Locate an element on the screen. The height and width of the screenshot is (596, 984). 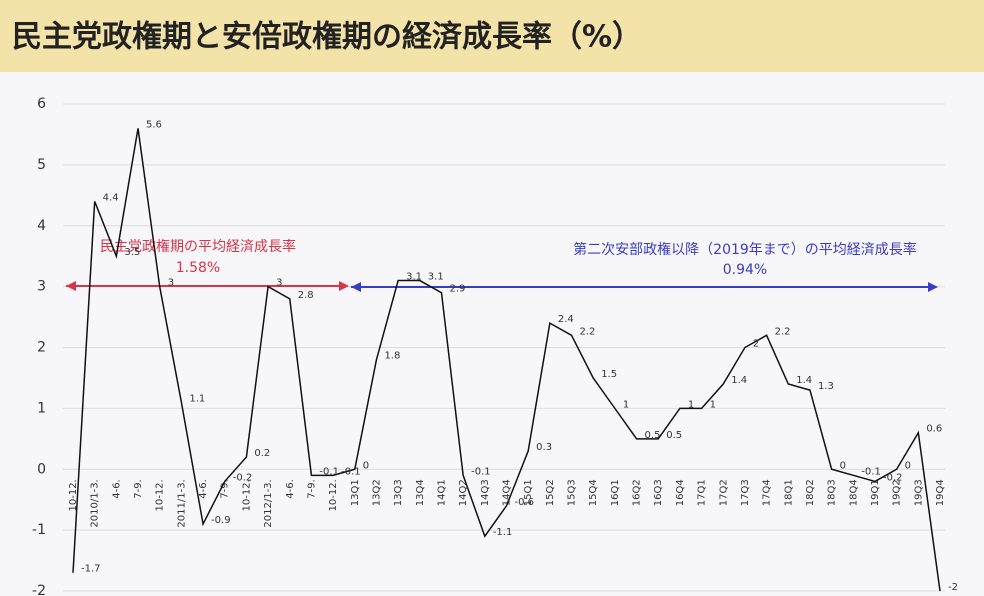
x-tick-label: 16Q4 is located at coordinates (680, 492).